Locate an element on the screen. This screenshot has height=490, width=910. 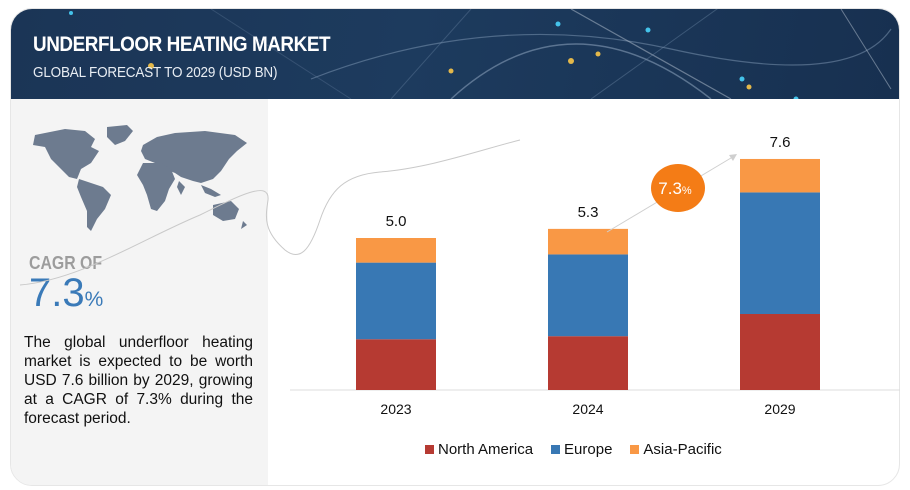
legend-label: Europe is located at coordinates (588, 449).